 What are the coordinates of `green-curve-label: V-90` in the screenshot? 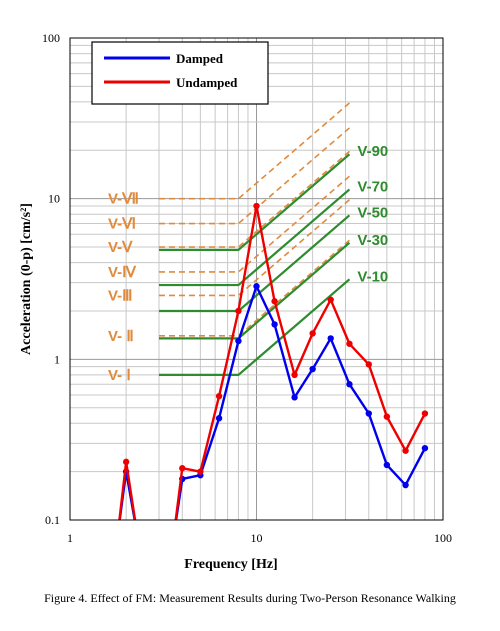 It's located at (372, 151).